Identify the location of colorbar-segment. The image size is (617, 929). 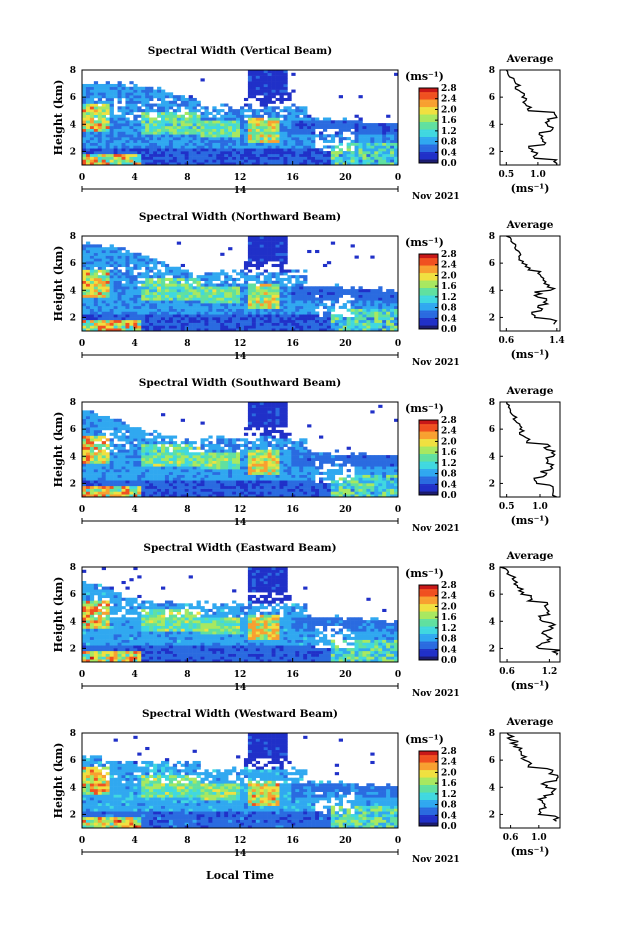
(428, 324).